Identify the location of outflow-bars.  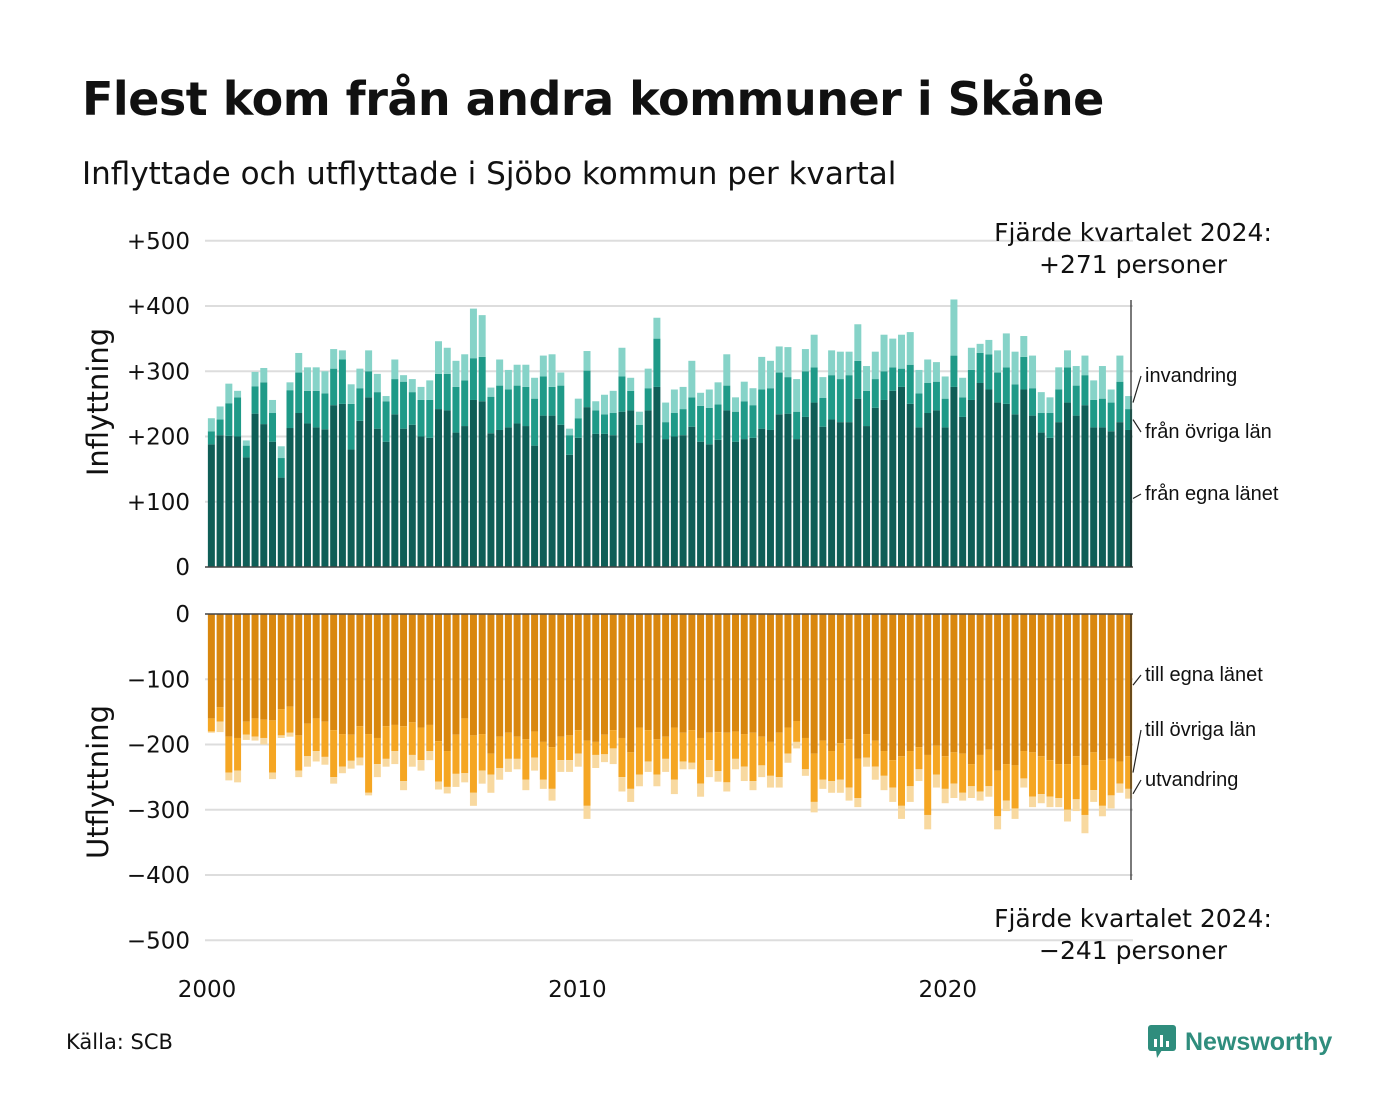
(670, 724).